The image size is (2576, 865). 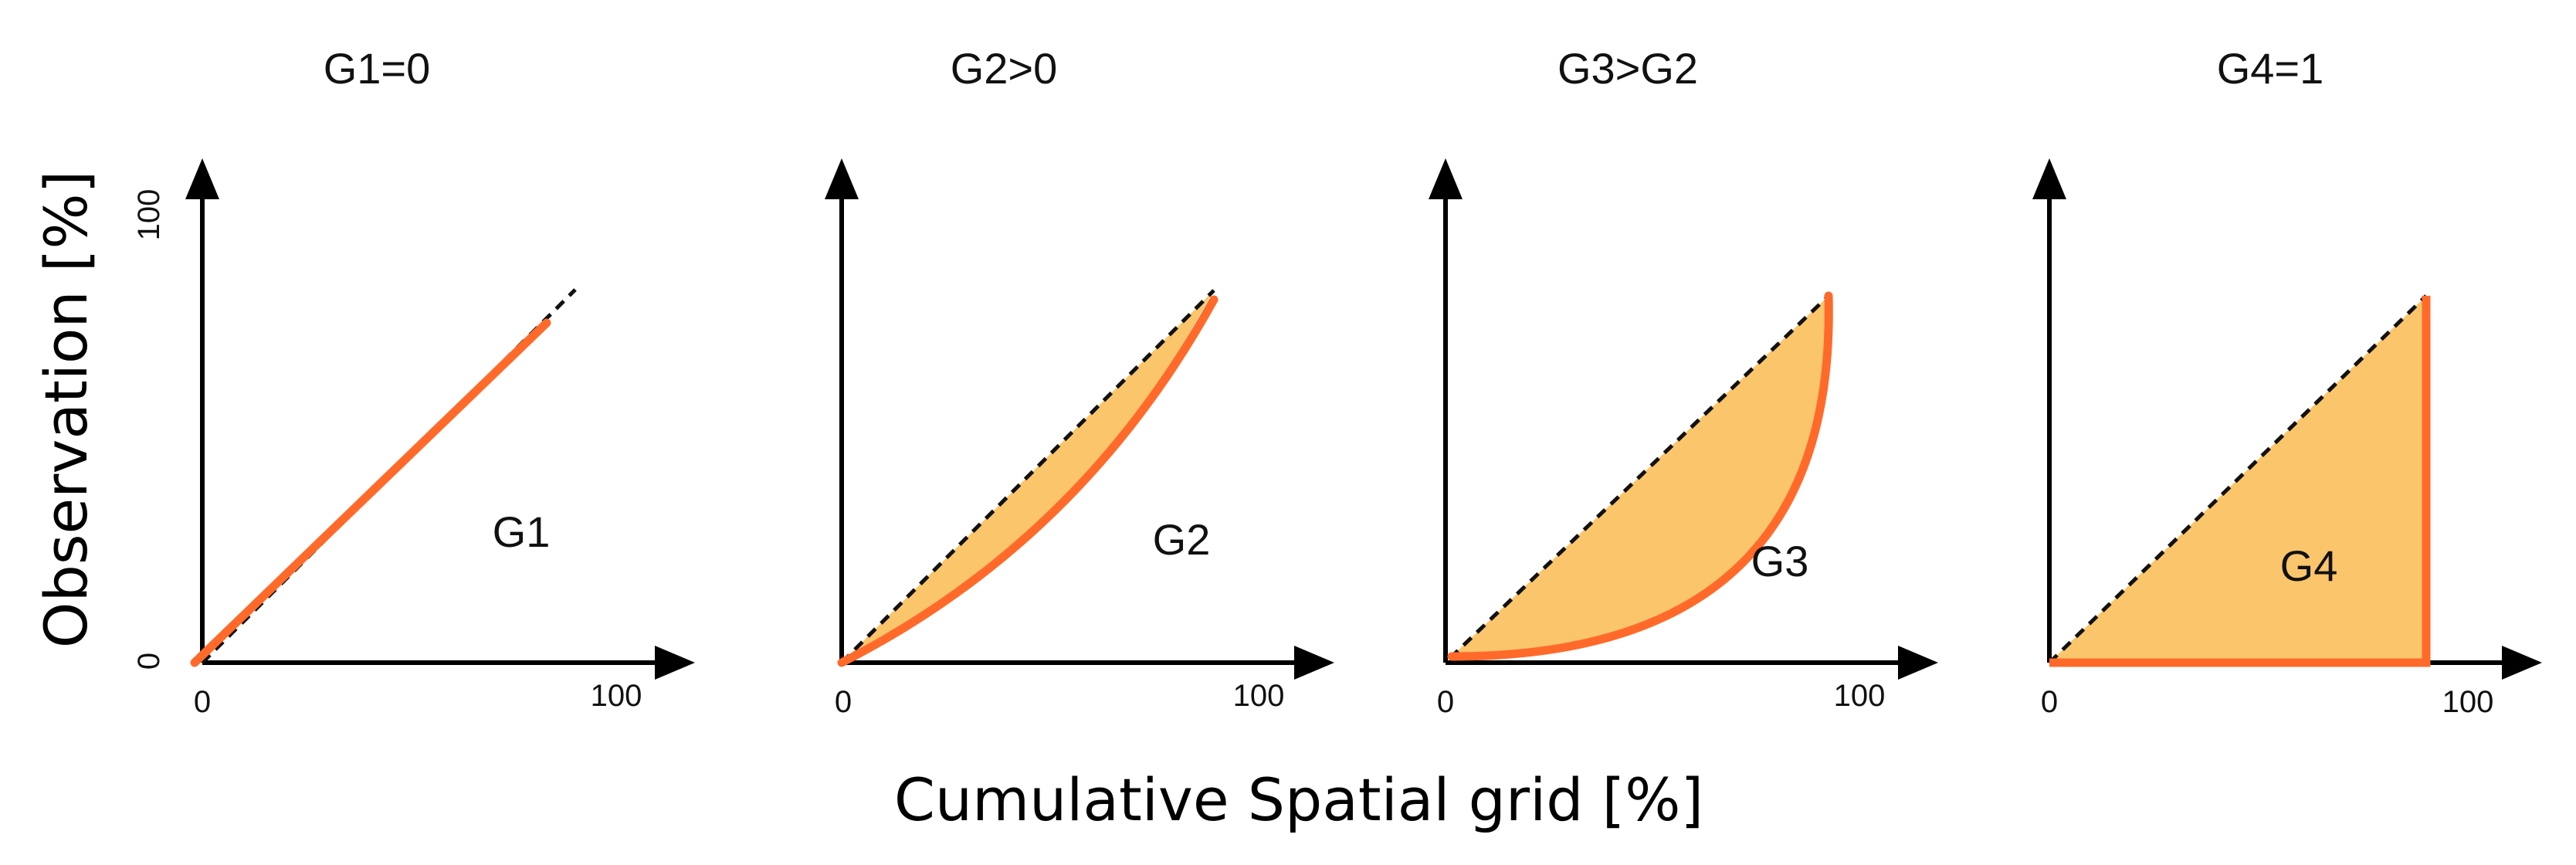 What do you see at coordinates (1918, 663) in the screenshot?
I see `panel-3-x-arrowhead` at bounding box center [1918, 663].